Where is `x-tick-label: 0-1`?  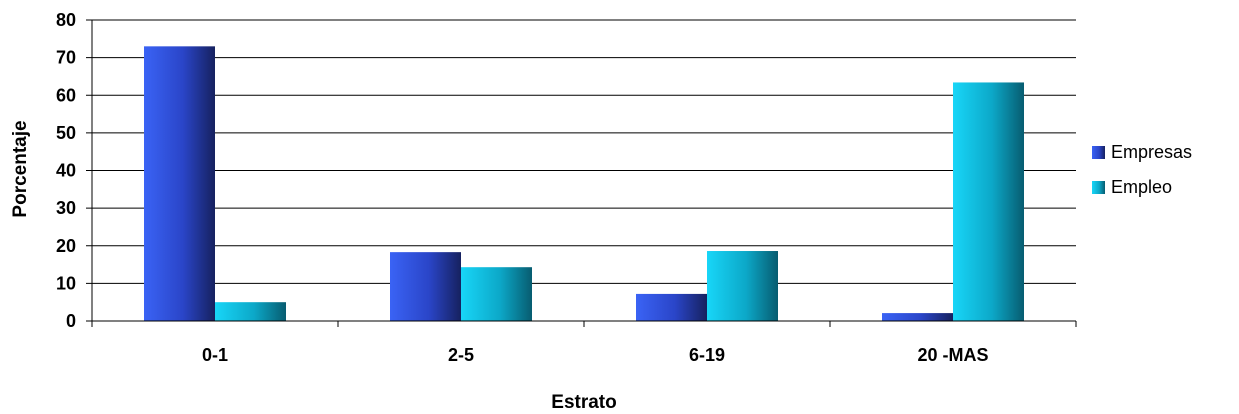 x-tick-label: 0-1 is located at coordinates (215, 355).